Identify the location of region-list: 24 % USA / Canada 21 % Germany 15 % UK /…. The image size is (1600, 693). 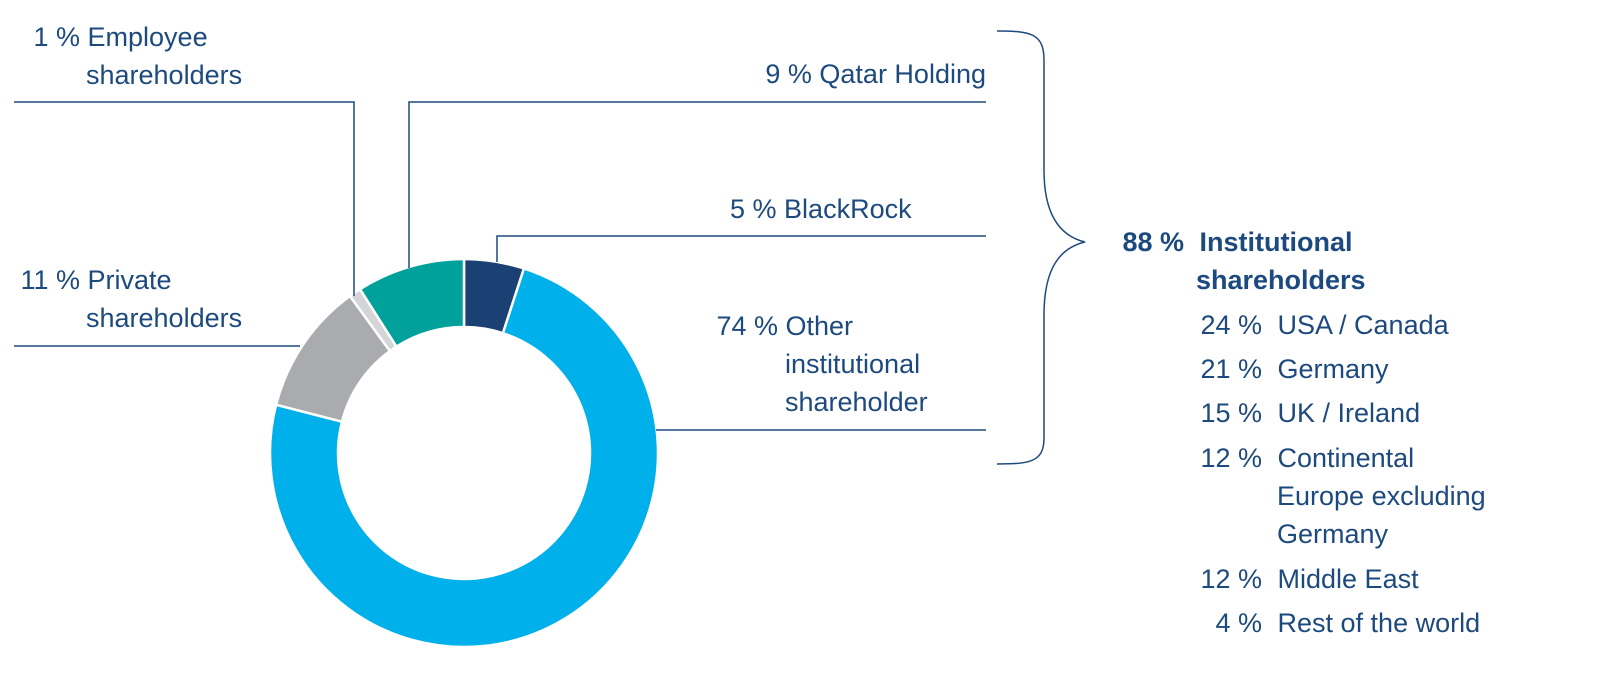
(1338, 477).